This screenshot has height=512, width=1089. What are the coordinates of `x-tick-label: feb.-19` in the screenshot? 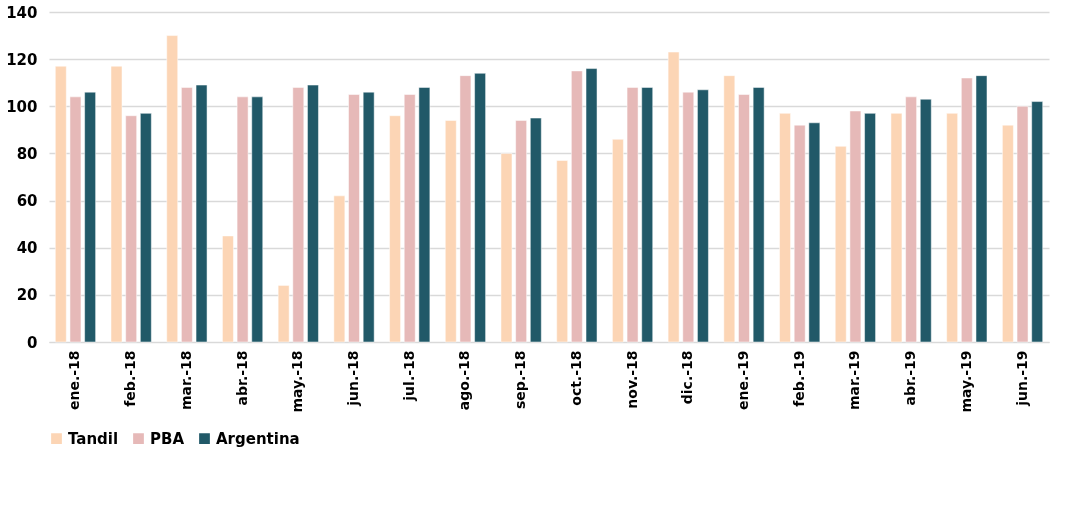 It's located at (798, 378).